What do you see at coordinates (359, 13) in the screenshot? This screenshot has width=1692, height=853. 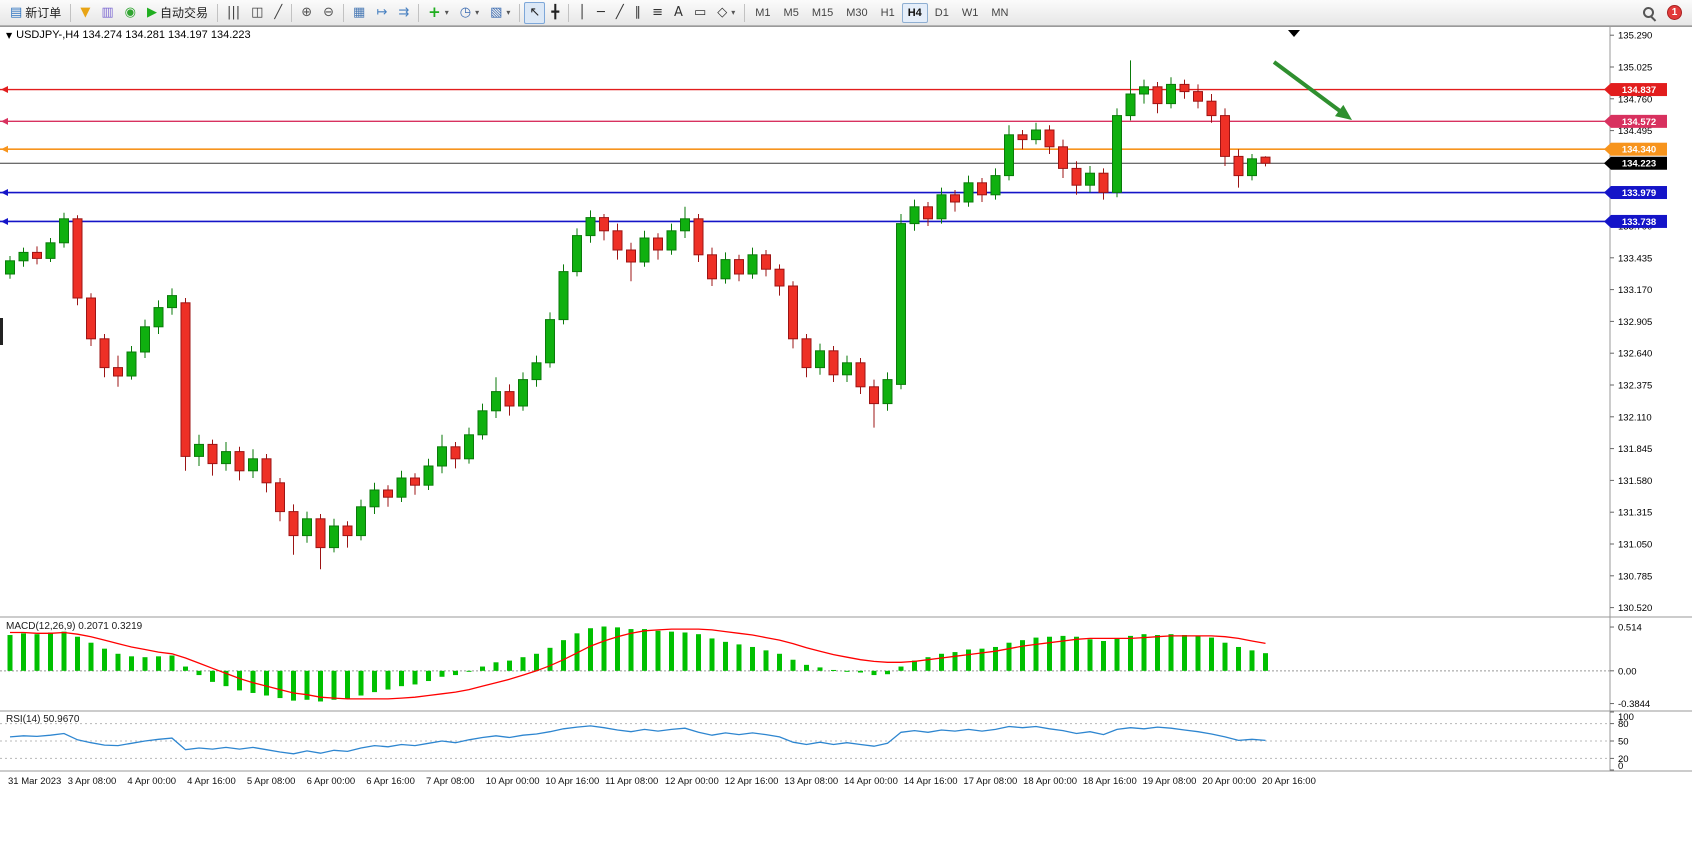 I see `tile-windows-button: ▦` at bounding box center [359, 13].